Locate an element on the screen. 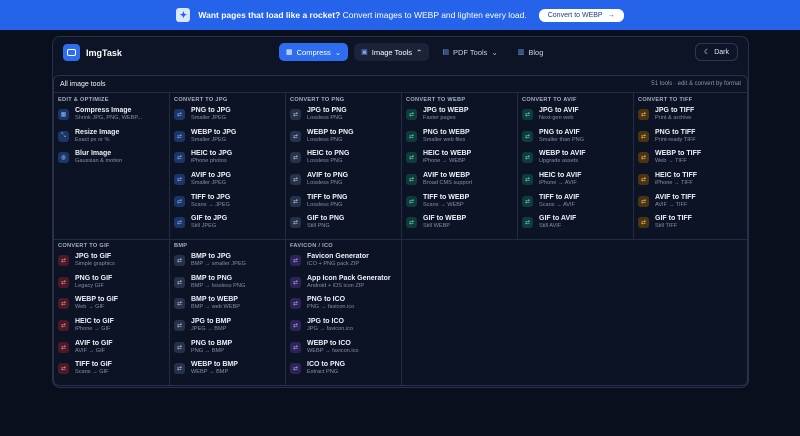 The image size is (800, 436). tool-link: ⇄ BMP to PNG BMP → lossless PNG is located at coordinates (227, 286).